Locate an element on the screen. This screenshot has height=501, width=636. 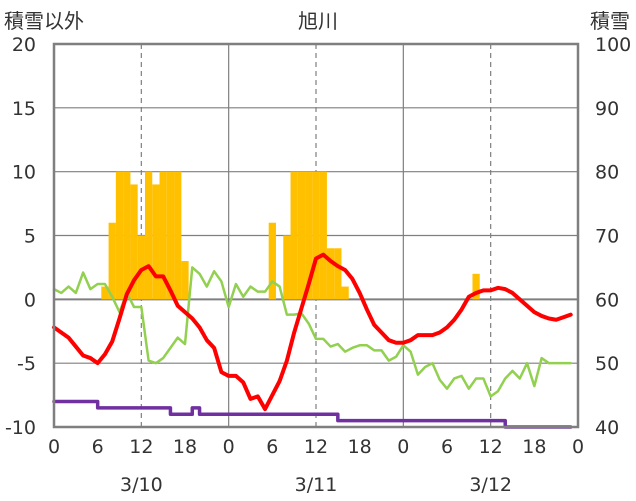
right-y-tick-label: 80 is located at coordinates (607, 173).